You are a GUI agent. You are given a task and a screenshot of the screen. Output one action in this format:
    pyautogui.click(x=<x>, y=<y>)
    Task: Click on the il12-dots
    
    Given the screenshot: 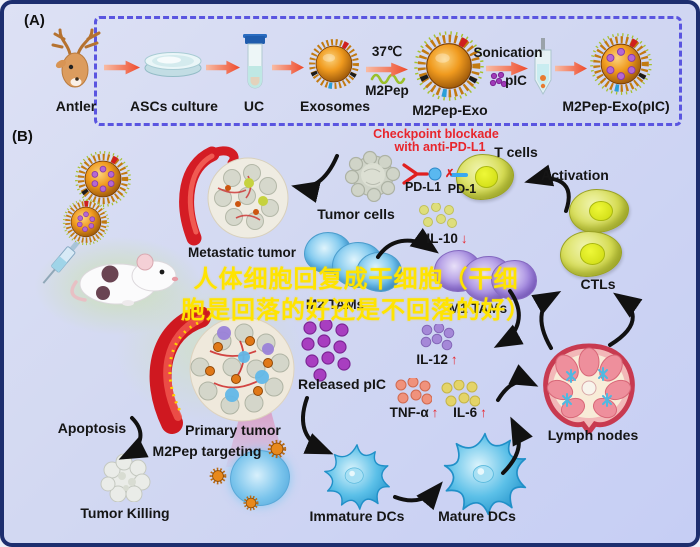 What is the action you would take?
    pyautogui.click(x=437, y=337)
    